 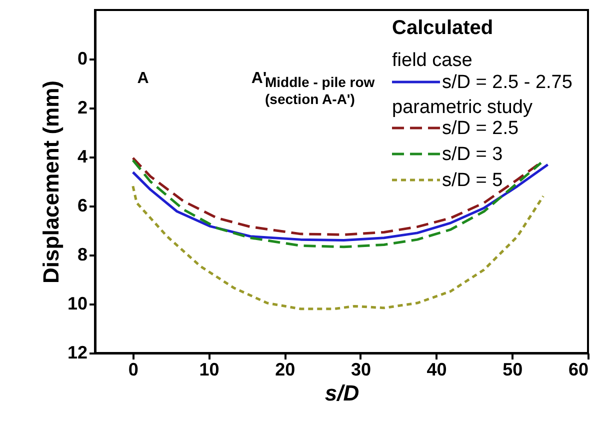 I want to click on y-tick-label: 0, so click(x=82, y=58).